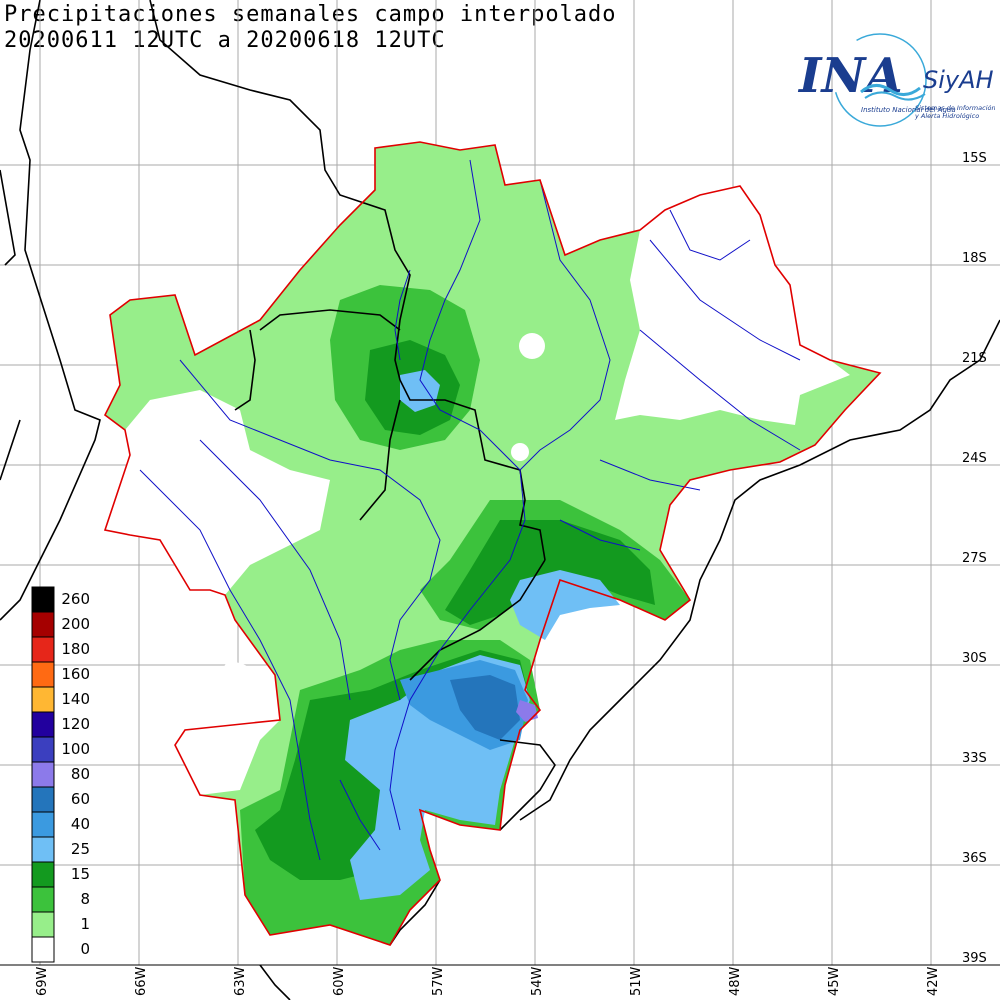 Image resolution: width=1000 pixels, height=1000 pixels. Describe the element at coordinates (438, 981) in the screenshot. I see `lon-label: 57W` at that location.